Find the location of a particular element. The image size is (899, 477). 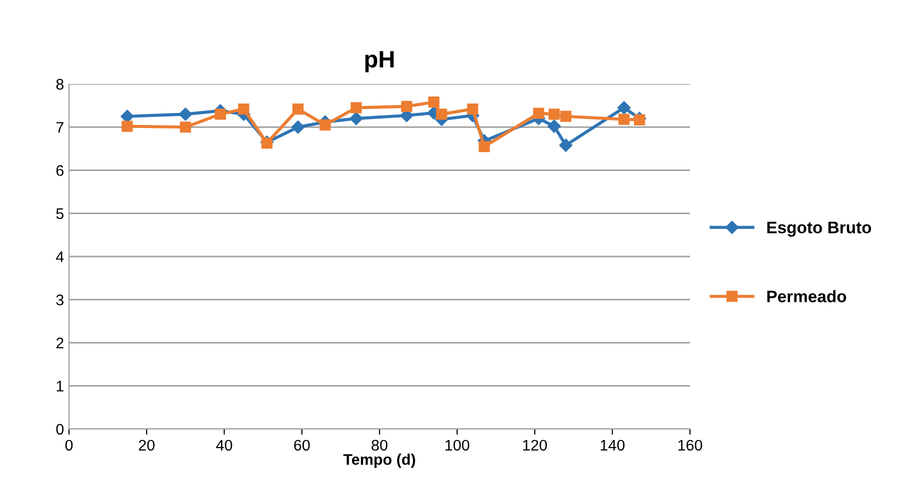

x-tick-label: 0 is located at coordinates (69, 445).